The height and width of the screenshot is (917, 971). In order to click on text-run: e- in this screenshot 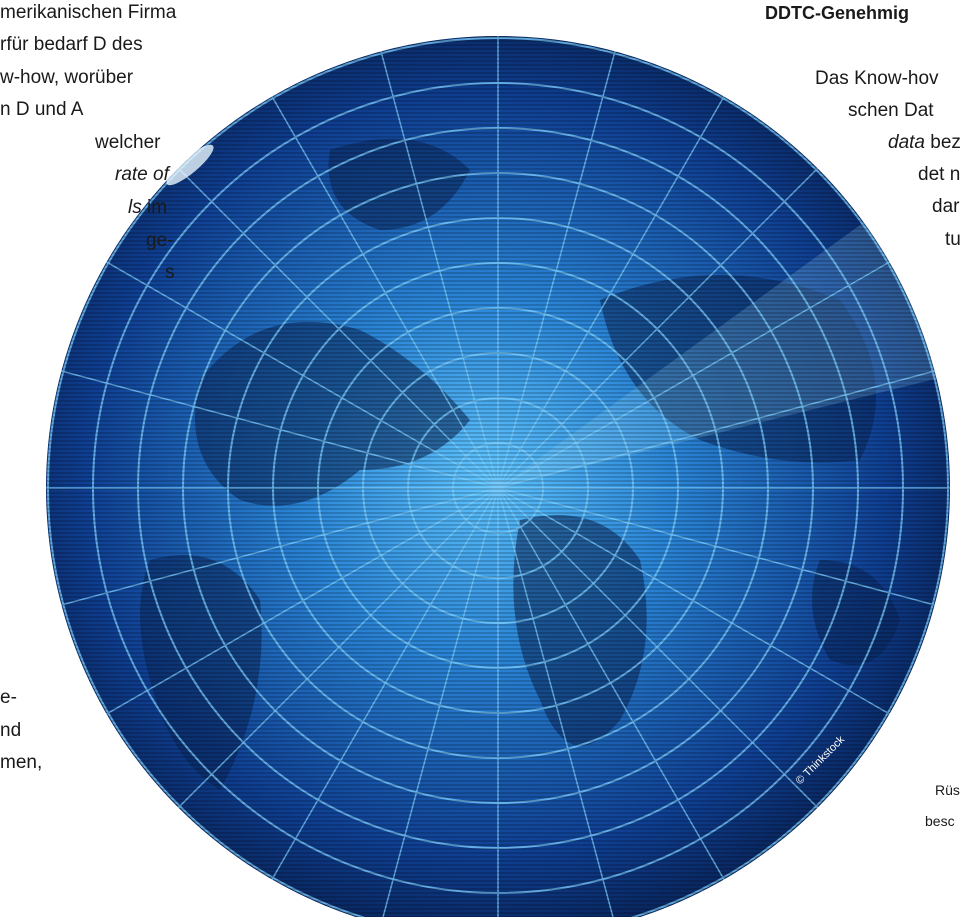, I will do `click(8, 697)`.